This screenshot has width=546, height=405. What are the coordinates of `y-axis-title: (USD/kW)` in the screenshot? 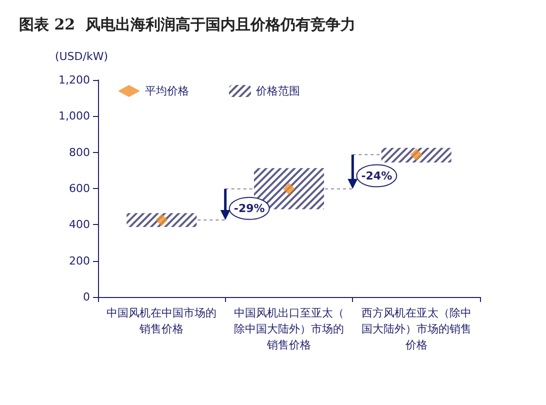 It's located at (81, 56).